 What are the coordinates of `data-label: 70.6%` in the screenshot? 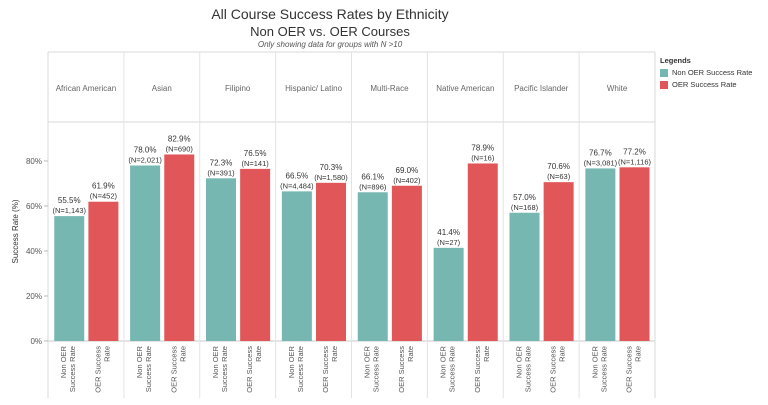 It's located at (558, 166).